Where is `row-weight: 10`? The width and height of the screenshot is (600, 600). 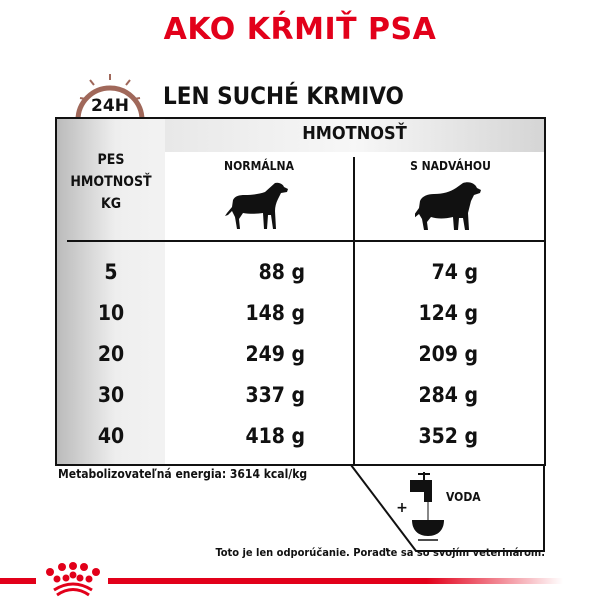
row-weight: 10 is located at coordinates (111, 313).